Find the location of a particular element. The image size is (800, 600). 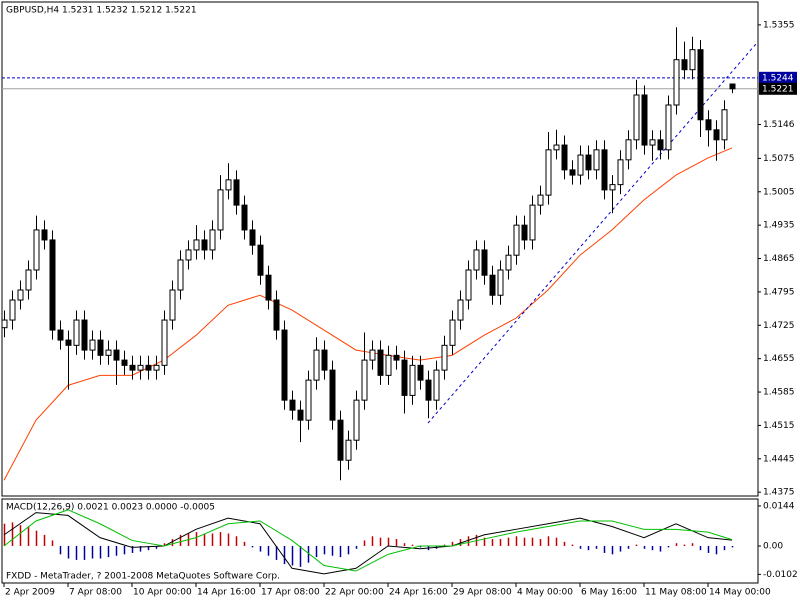

y-tick-label: 1.4445 is located at coordinates (779, 459).